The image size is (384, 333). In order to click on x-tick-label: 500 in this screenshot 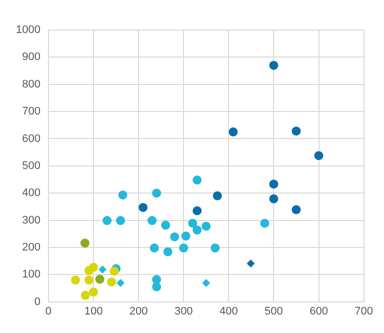, I will do `click(273, 311)`.